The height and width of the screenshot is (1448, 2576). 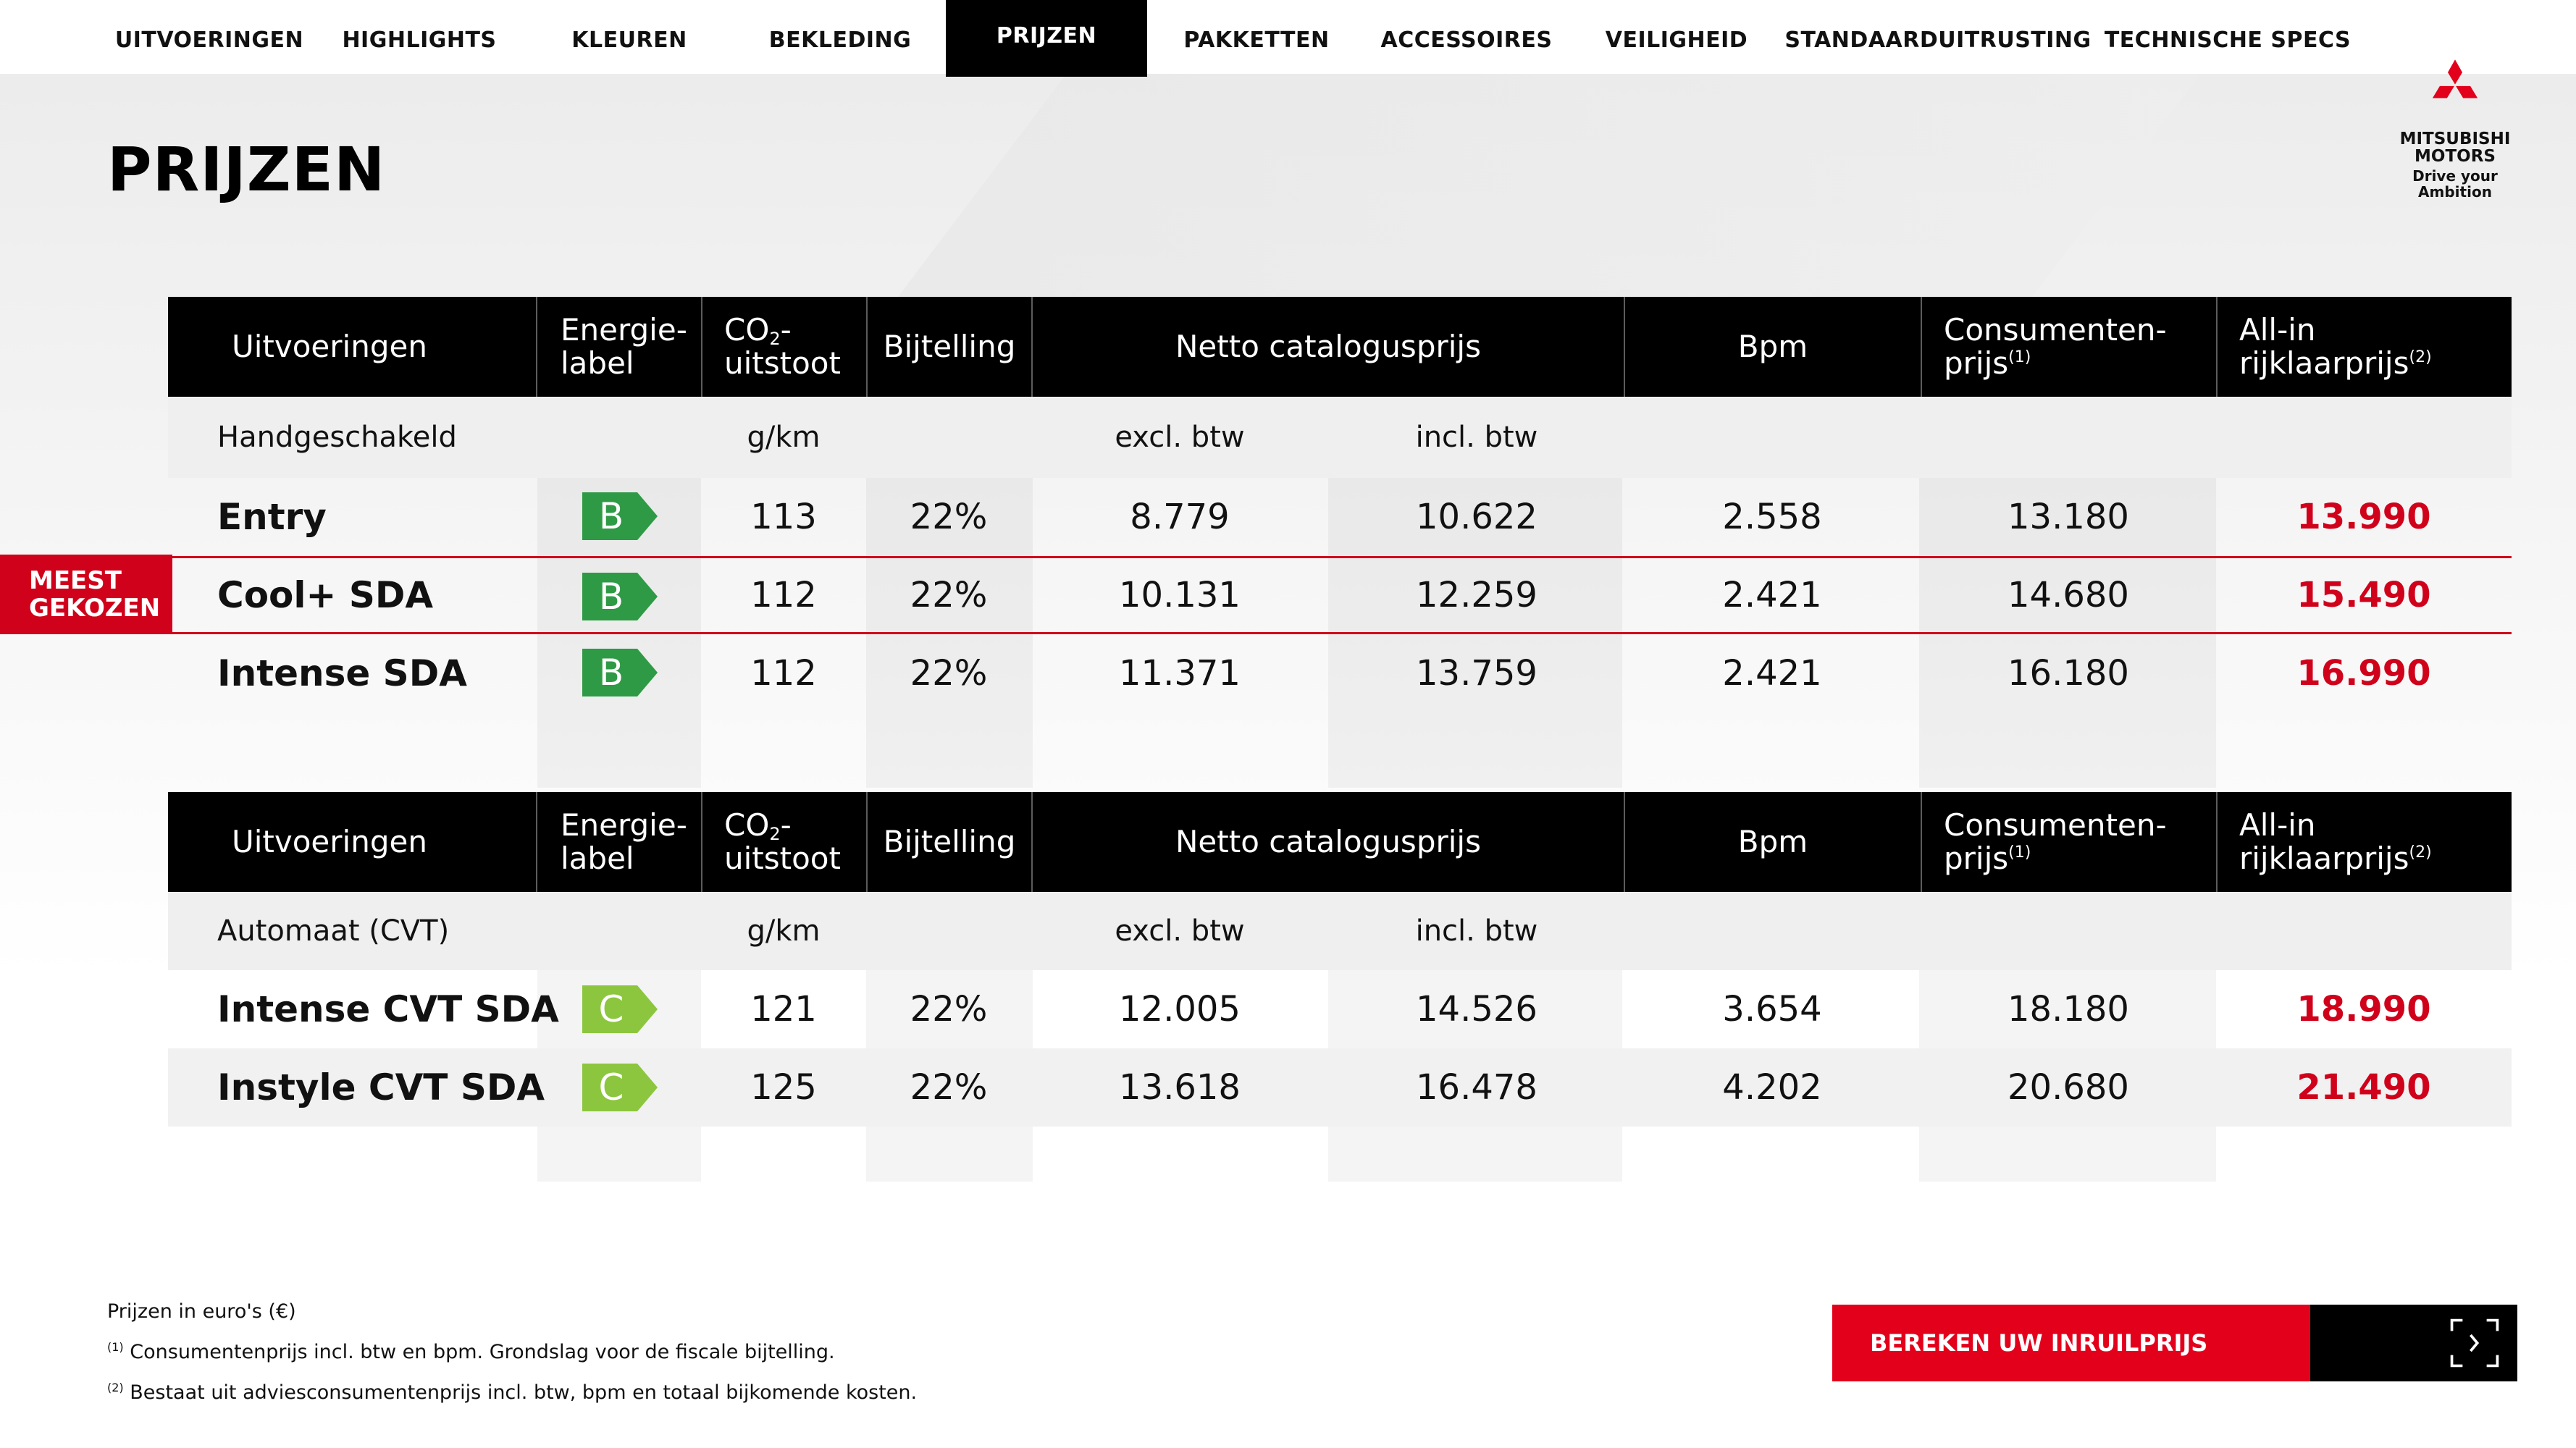 What do you see at coordinates (2455, 156) in the screenshot?
I see `brand-name-line2: MOTORS` at bounding box center [2455, 156].